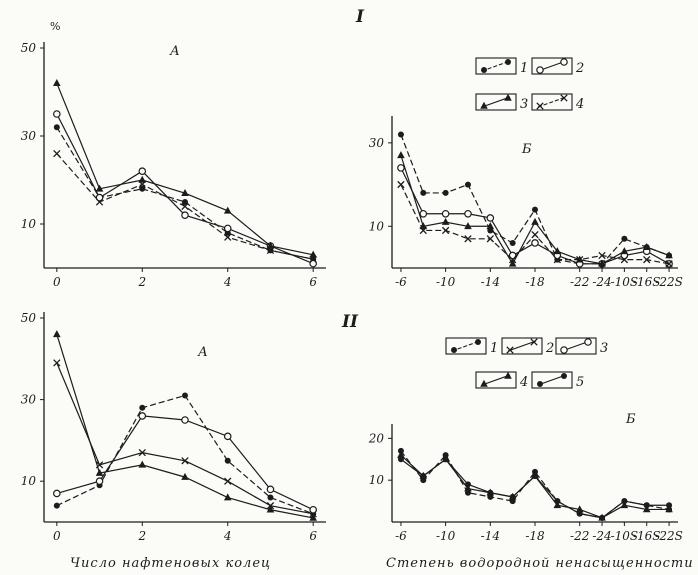 The image size is (698, 575). Describe the element at coordinates (55, 26) in the screenshot. I see `unit-label: %` at that location.